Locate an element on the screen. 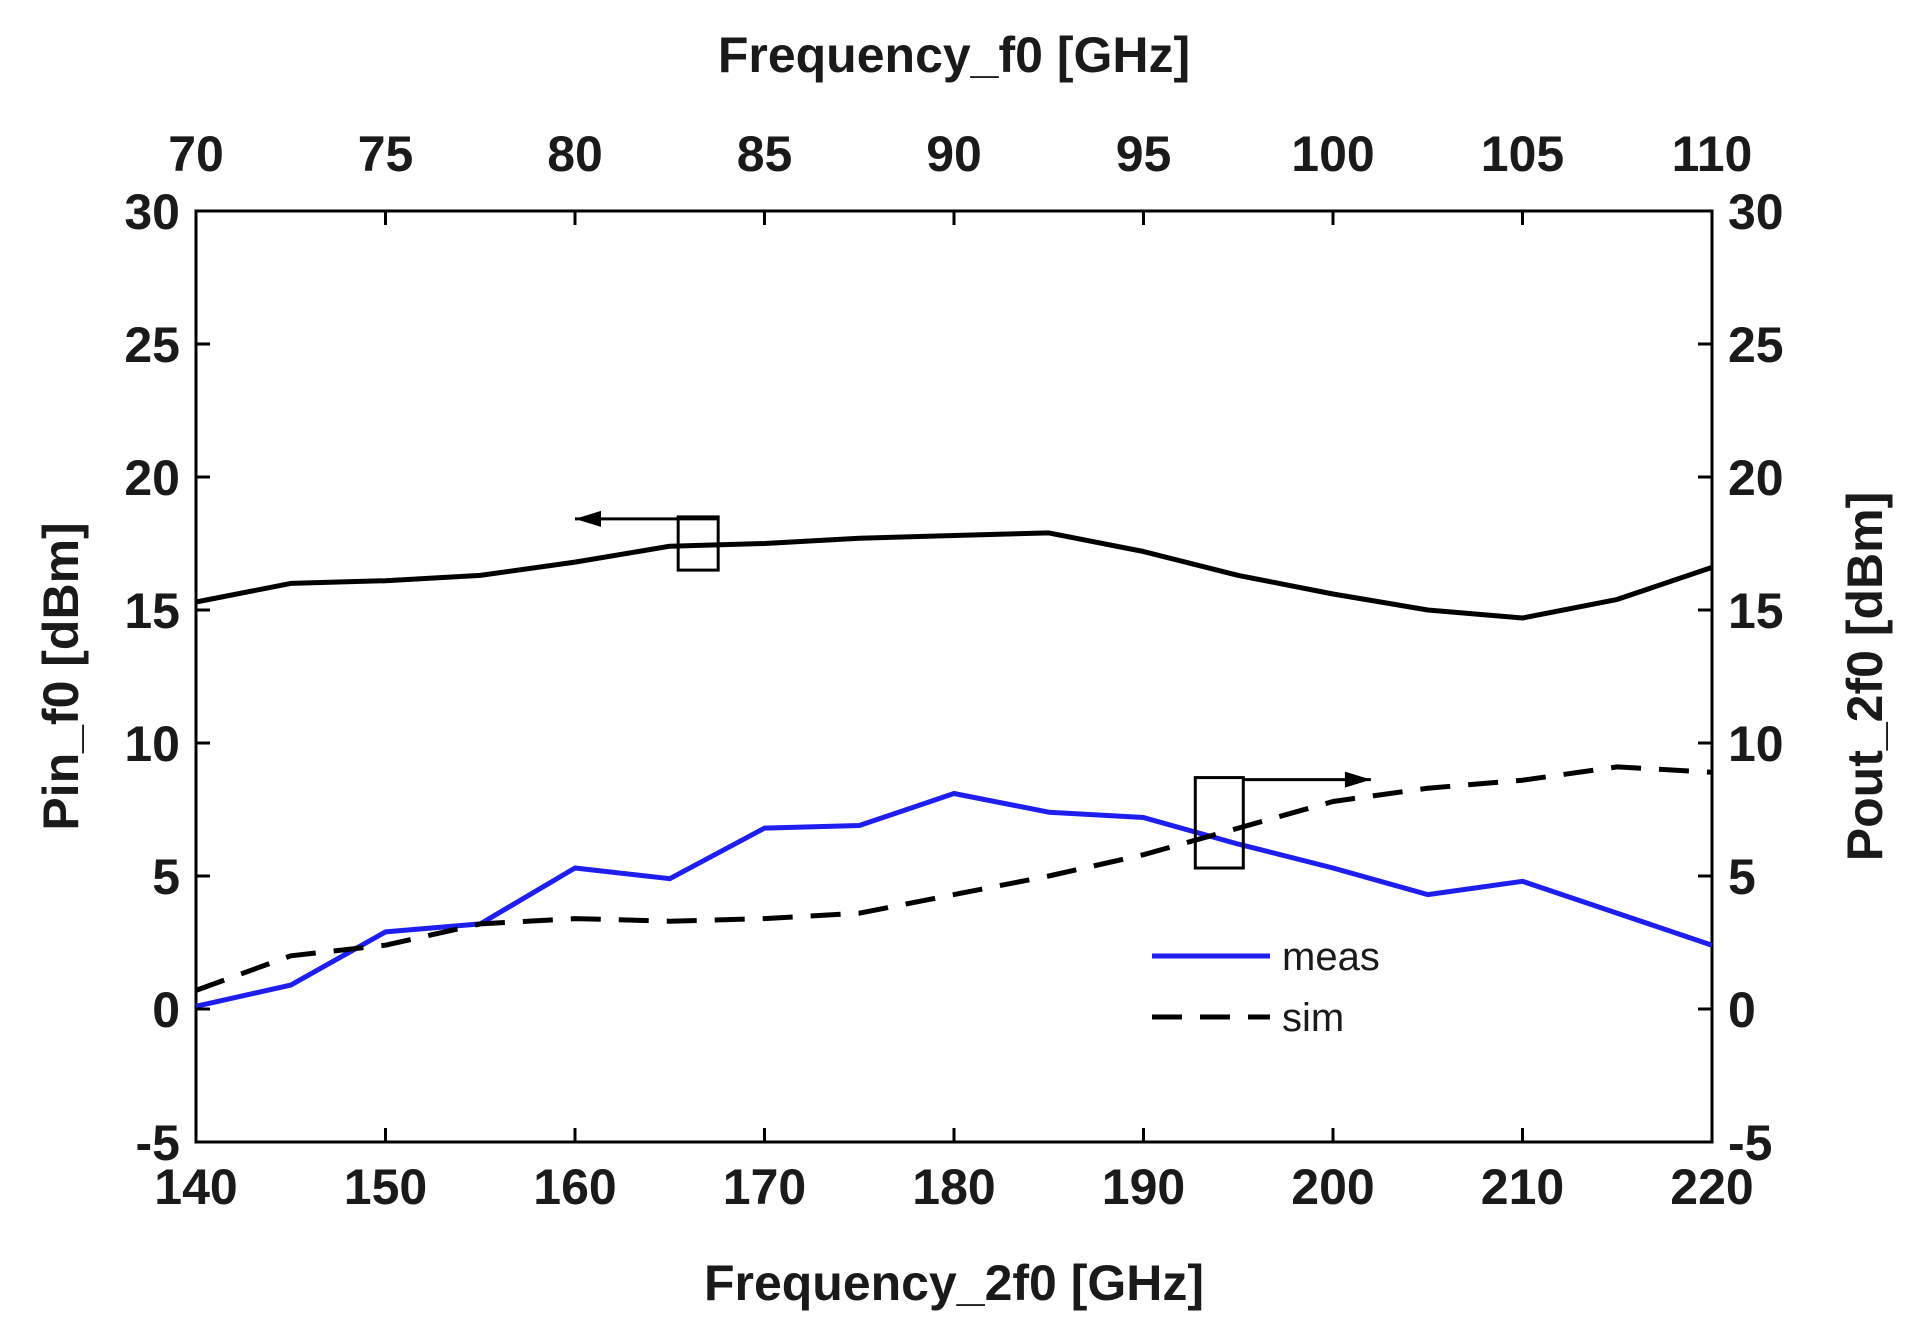  y-left-tick-label: 0 is located at coordinates (166, 1010).